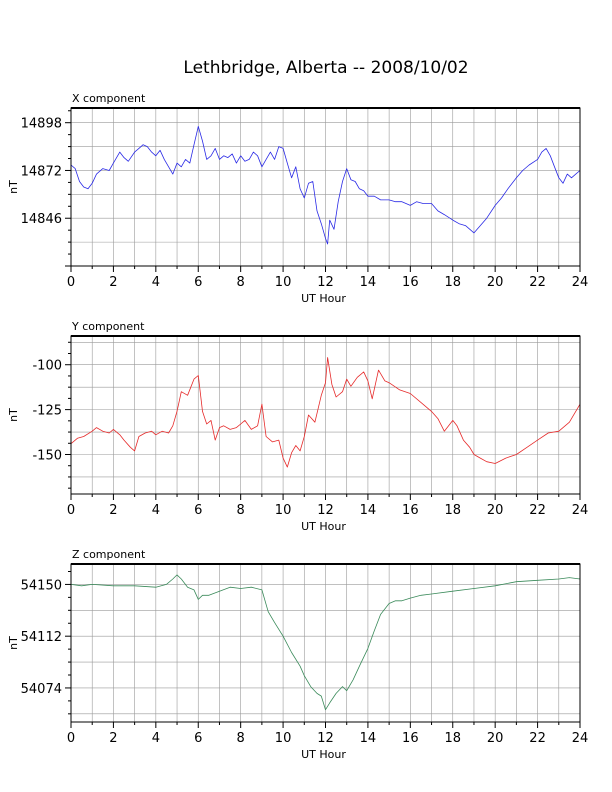 This screenshot has height=792, width=612. Describe the element at coordinates (41, 219) in the screenshot. I see `y-tick-label: 14846` at that location.